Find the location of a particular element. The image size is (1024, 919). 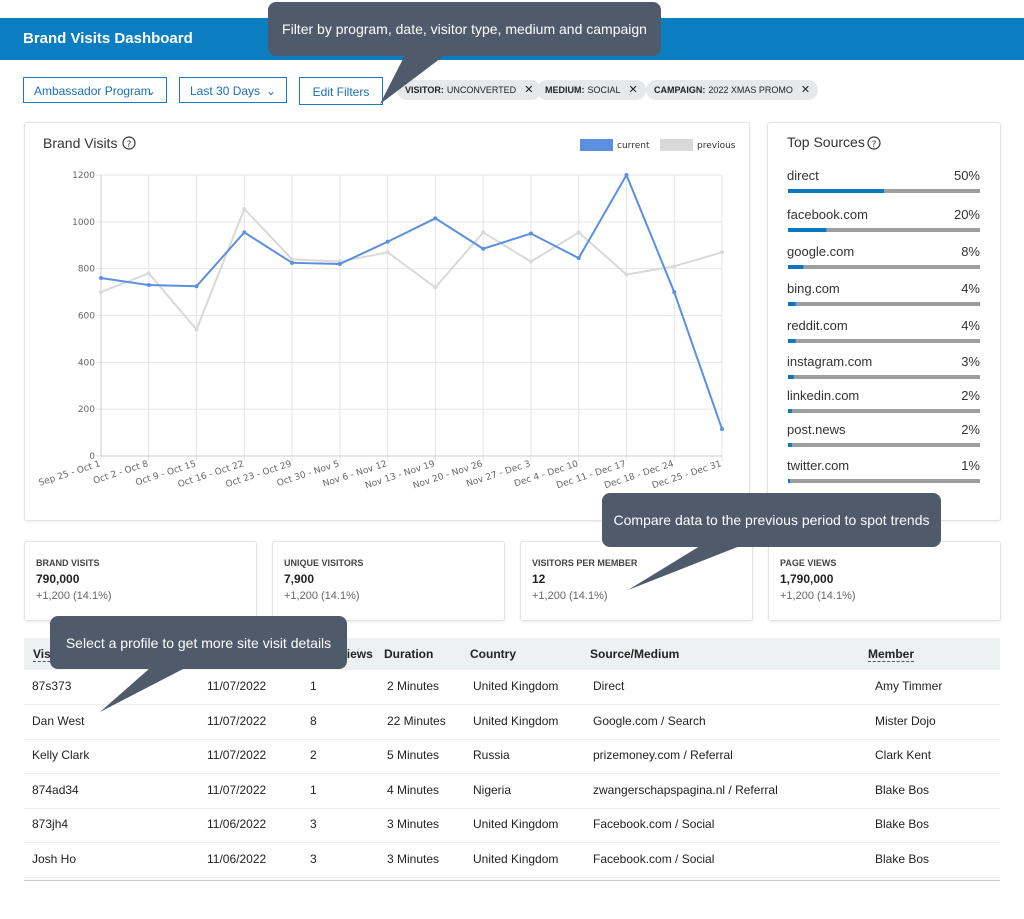

y-tick-label: 800 is located at coordinates (86, 270).